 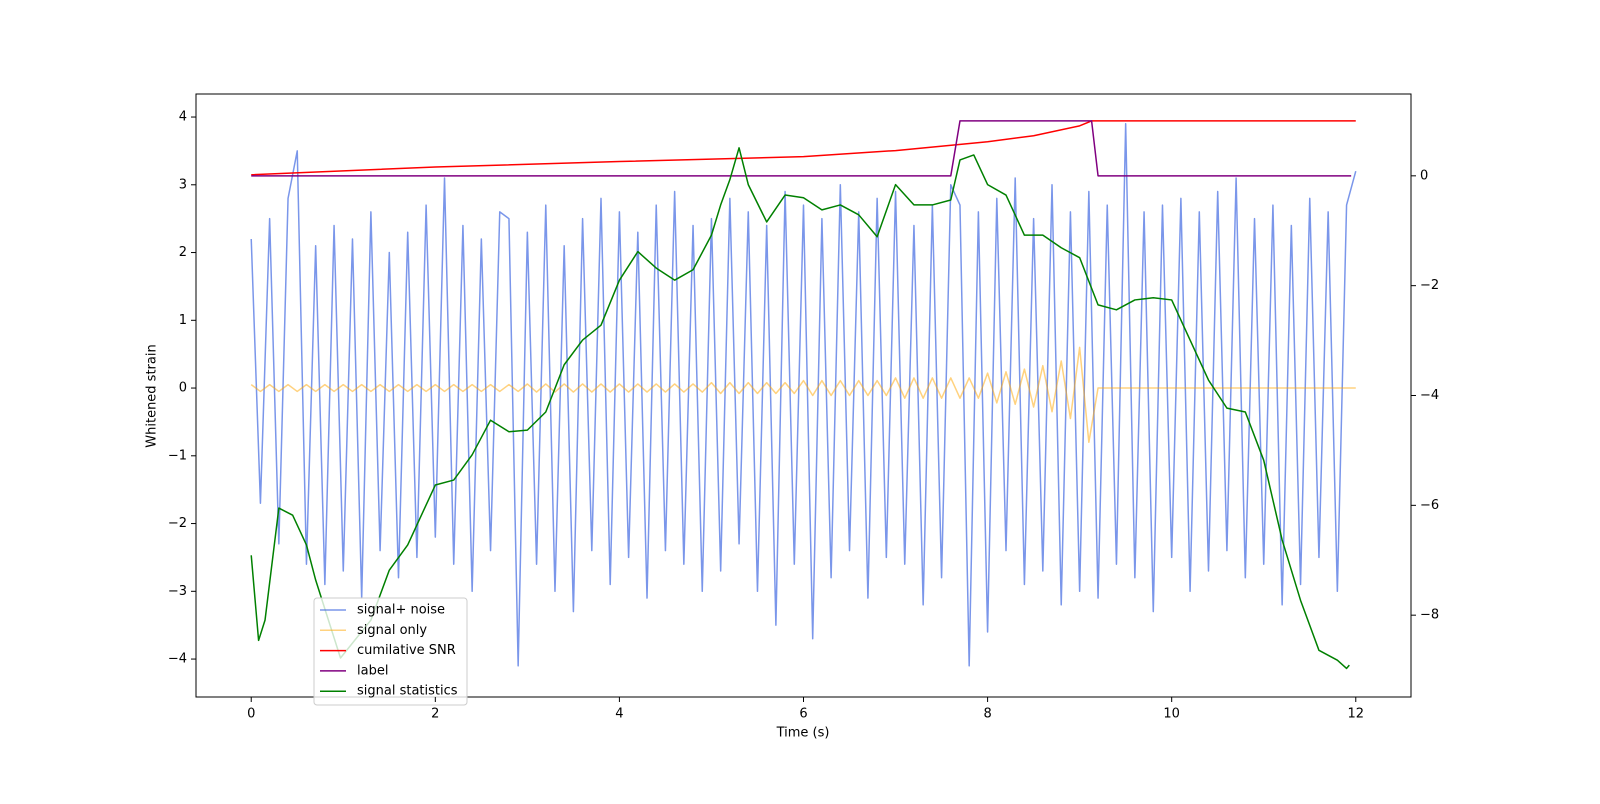 I want to click on x-tick-label: 4, so click(x=619, y=714).